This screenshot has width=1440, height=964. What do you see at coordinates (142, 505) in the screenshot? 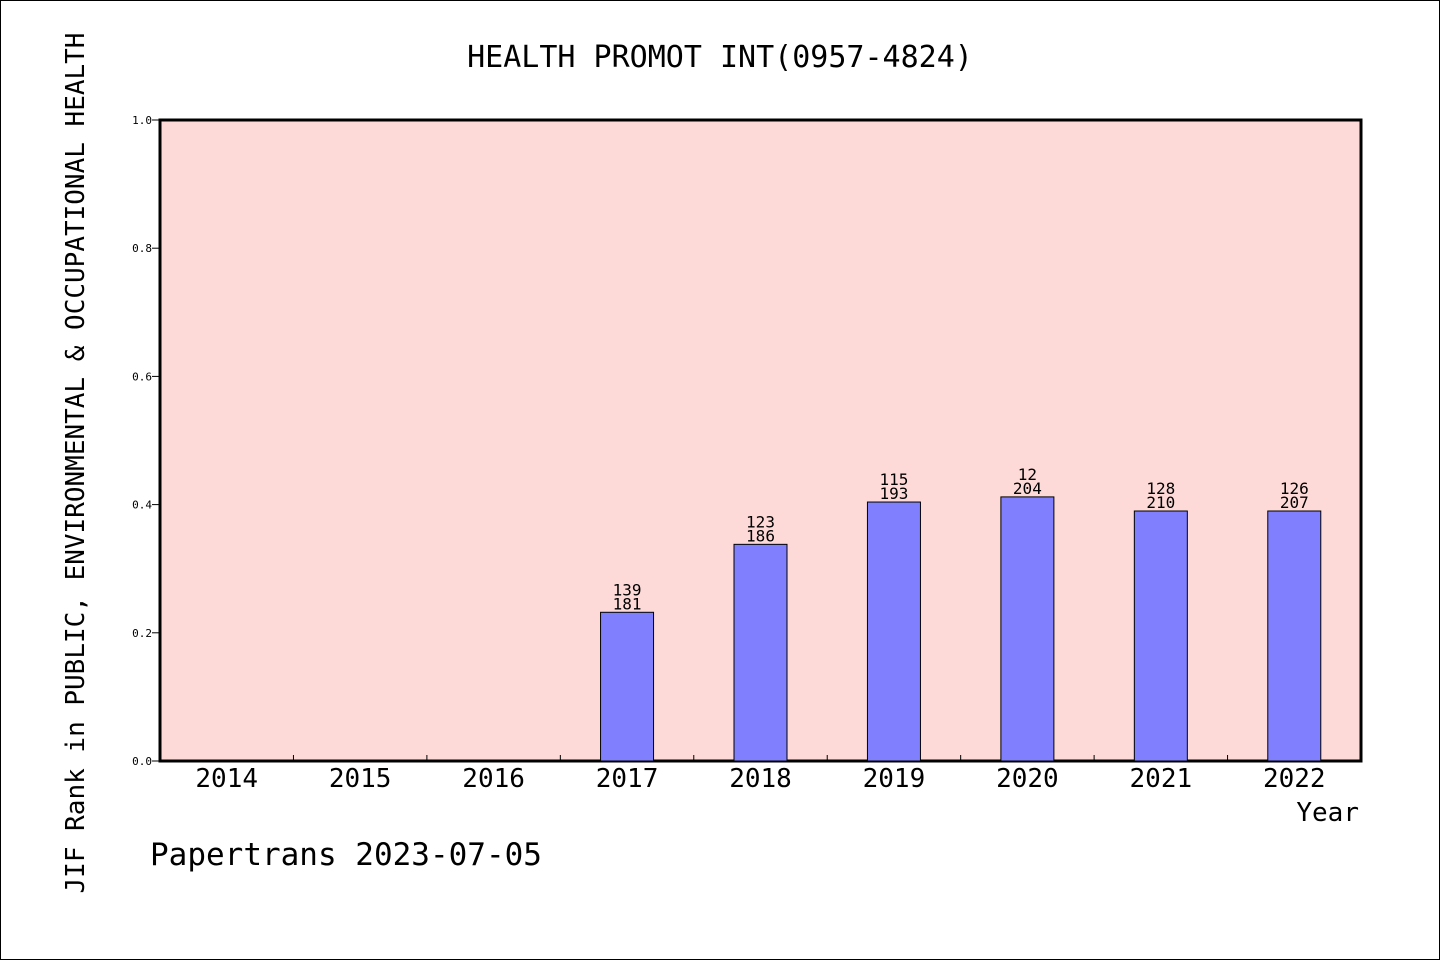
I see `y-tick-label: 0.4` at bounding box center [142, 505].